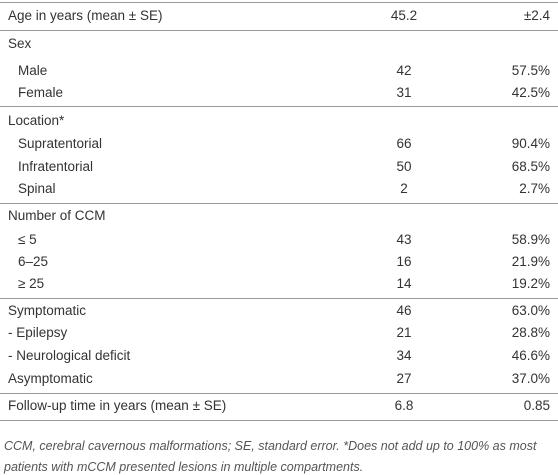 The width and height of the screenshot is (558, 475). What do you see at coordinates (536, 15) in the screenshot?
I see `percent-cell: ±2.4` at bounding box center [536, 15].